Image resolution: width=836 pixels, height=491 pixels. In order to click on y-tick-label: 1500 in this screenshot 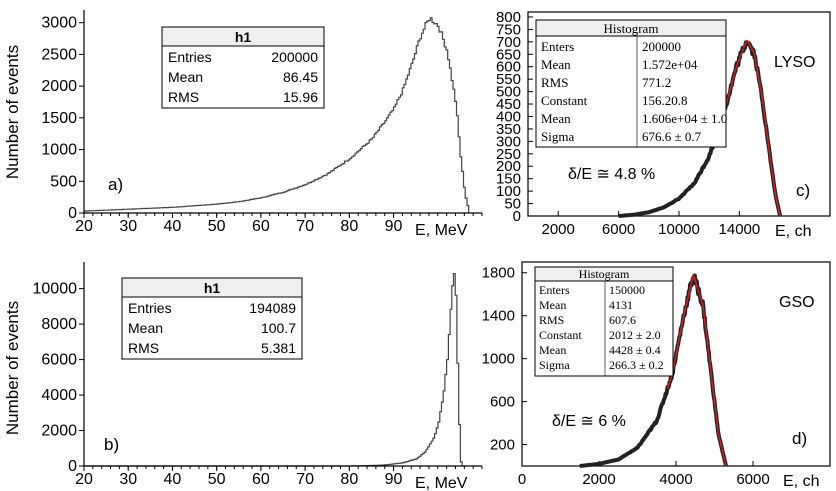, I will do `click(59, 118)`.